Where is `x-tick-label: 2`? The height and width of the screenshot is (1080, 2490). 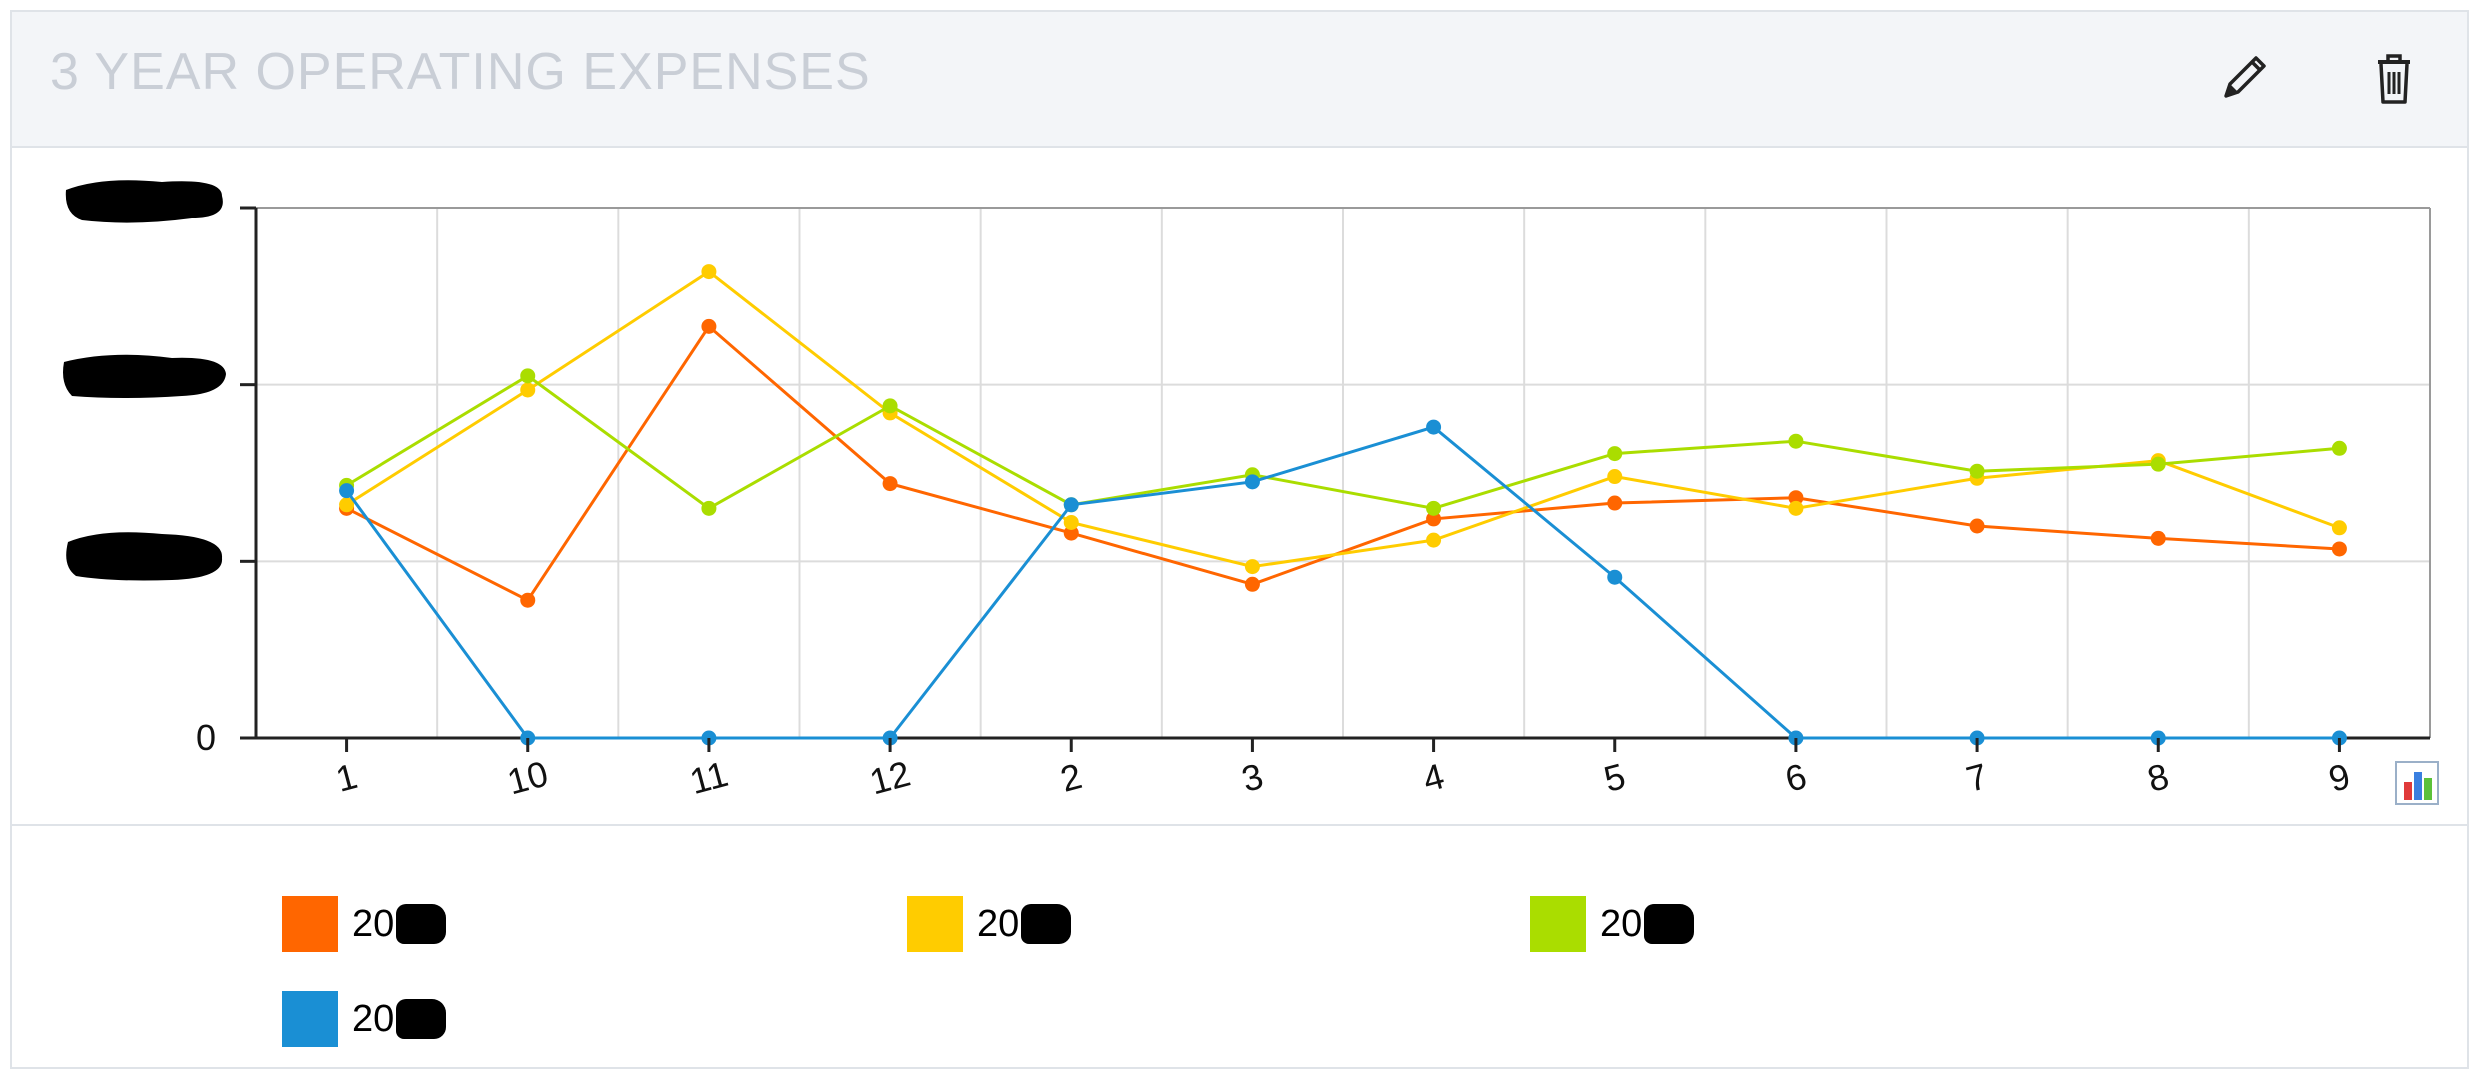 x-tick-label: 2 is located at coordinates (1071, 777).